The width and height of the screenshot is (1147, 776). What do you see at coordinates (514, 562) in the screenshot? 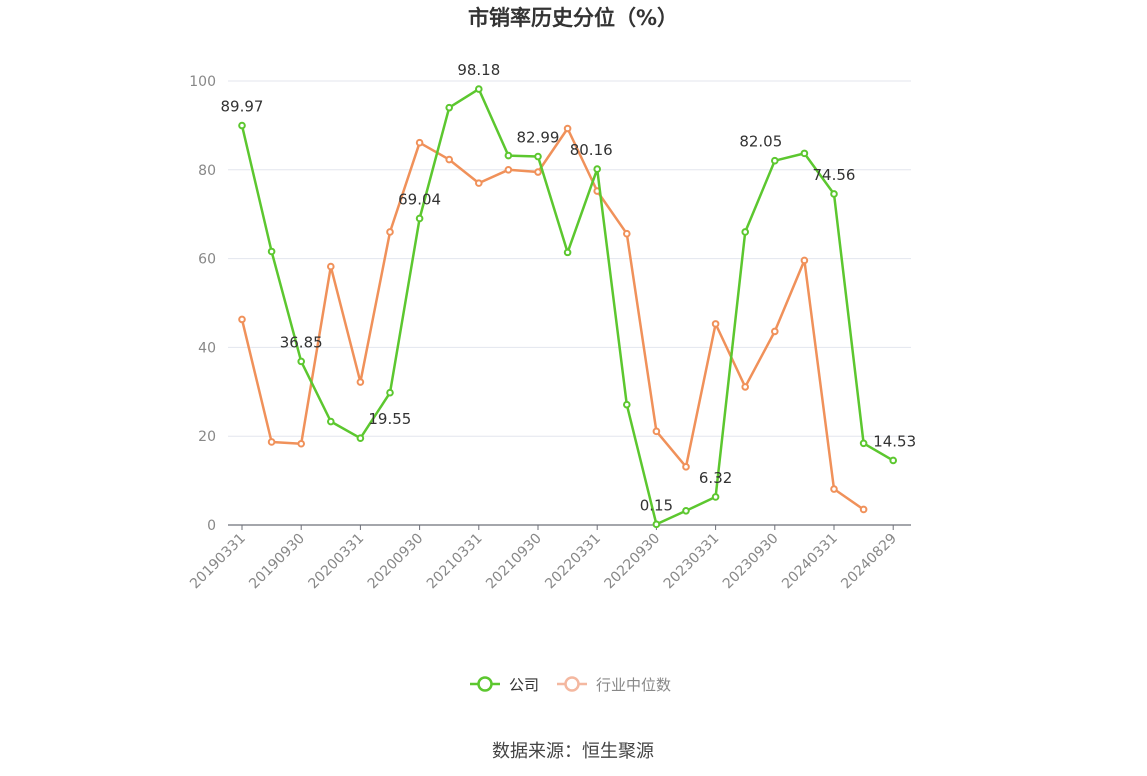
I see `x-tick-label: 20210930` at bounding box center [514, 562].